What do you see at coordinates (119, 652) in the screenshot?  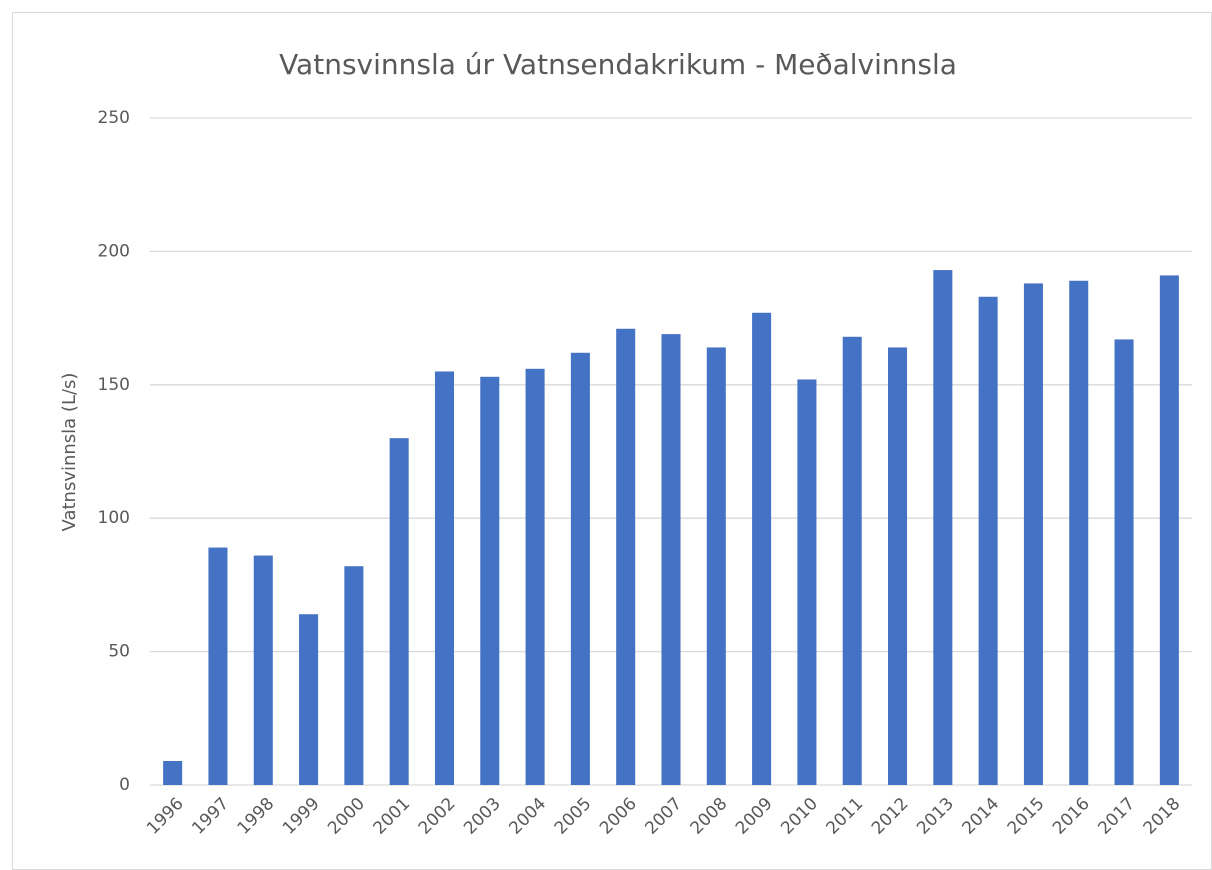 I see `y-tick-label: 50` at bounding box center [119, 652].